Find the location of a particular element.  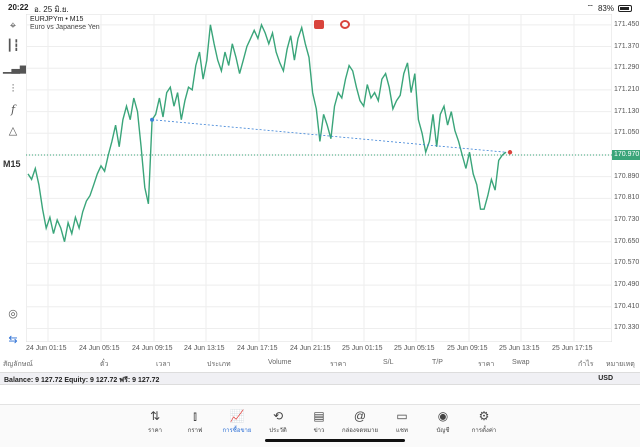

tab-label: กล่องจดหมาย is located at coordinates (360, 431).